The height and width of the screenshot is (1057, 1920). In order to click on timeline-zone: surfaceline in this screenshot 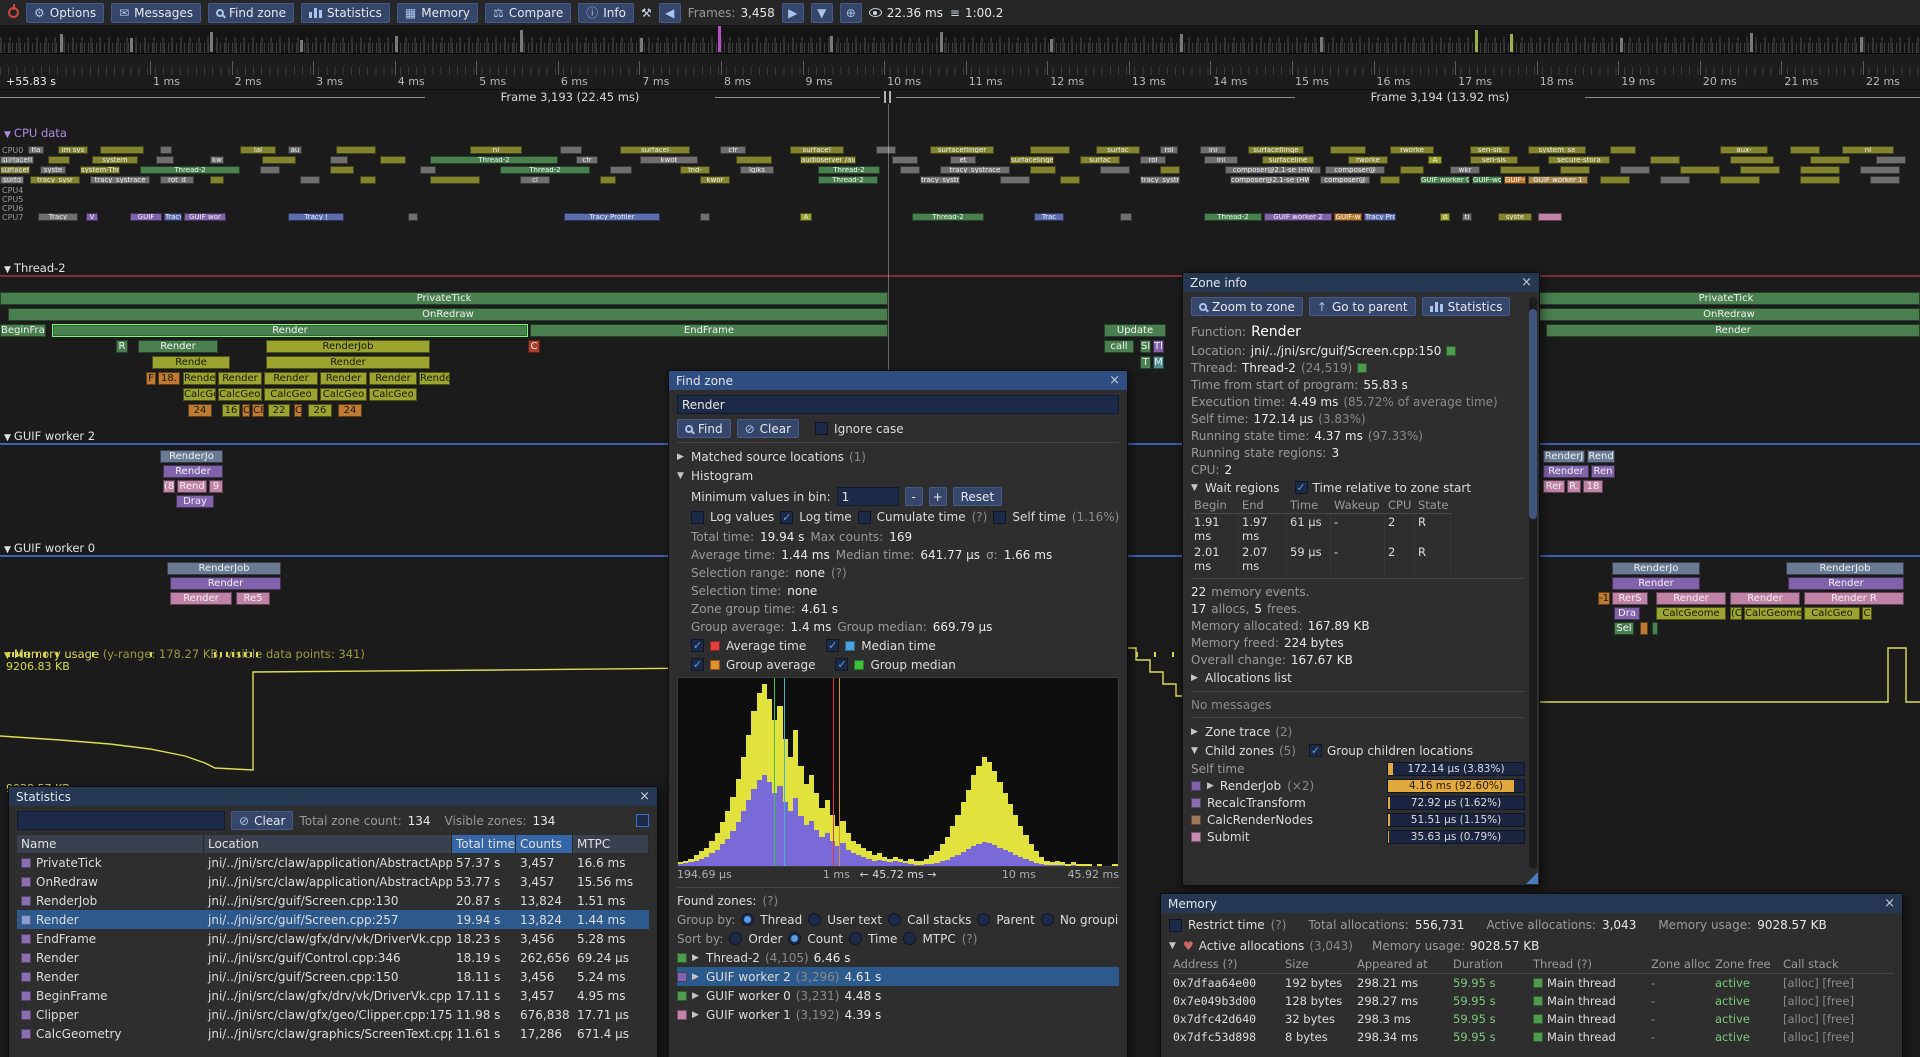, I will do `click(1288, 160)`.